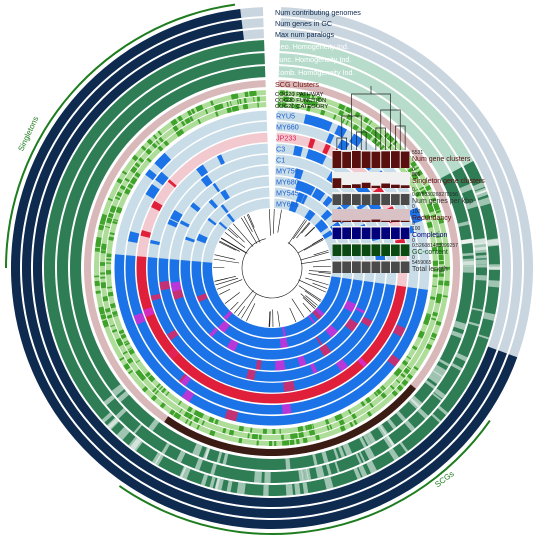 This screenshot has width=550, height=545. What do you see at coordinates (272, 268) in the screenshot?
I see `dendrogram-root-arc` at bounding box center [272, 268].